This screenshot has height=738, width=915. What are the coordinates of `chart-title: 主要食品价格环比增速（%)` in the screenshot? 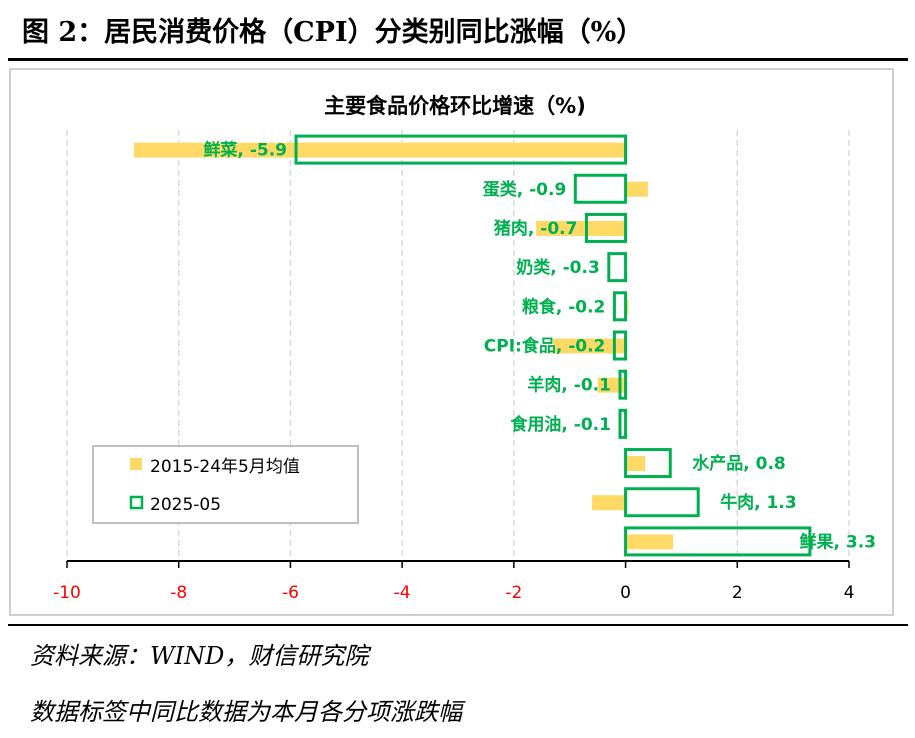 It's located at (455, 106).